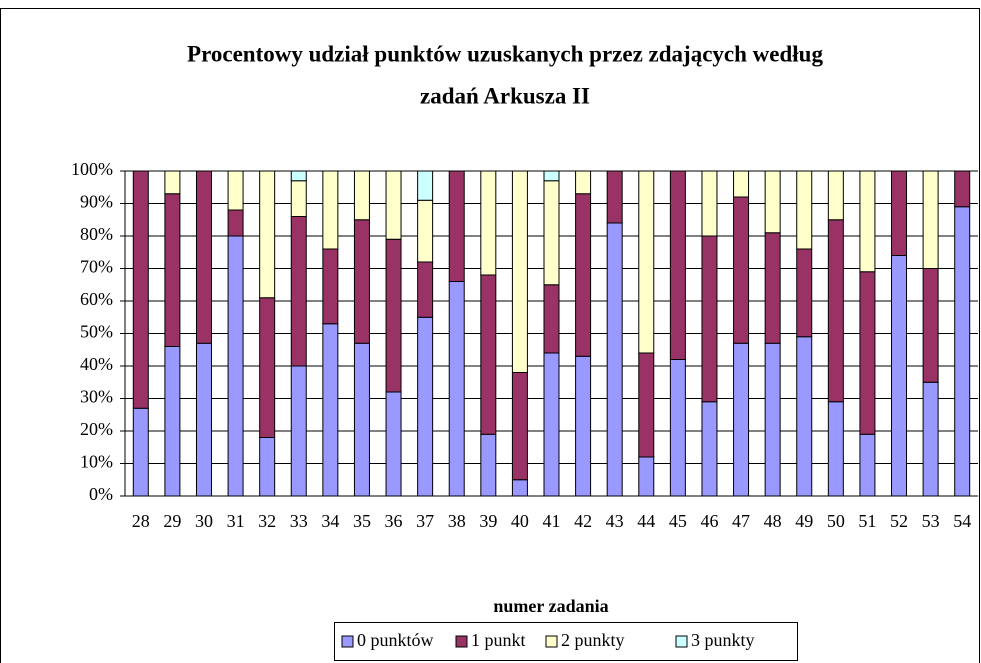  What do you see at coordinates (267, 521) in the screenshot?
I see `x-tick-label: 32` at bounding box center [267, 521].